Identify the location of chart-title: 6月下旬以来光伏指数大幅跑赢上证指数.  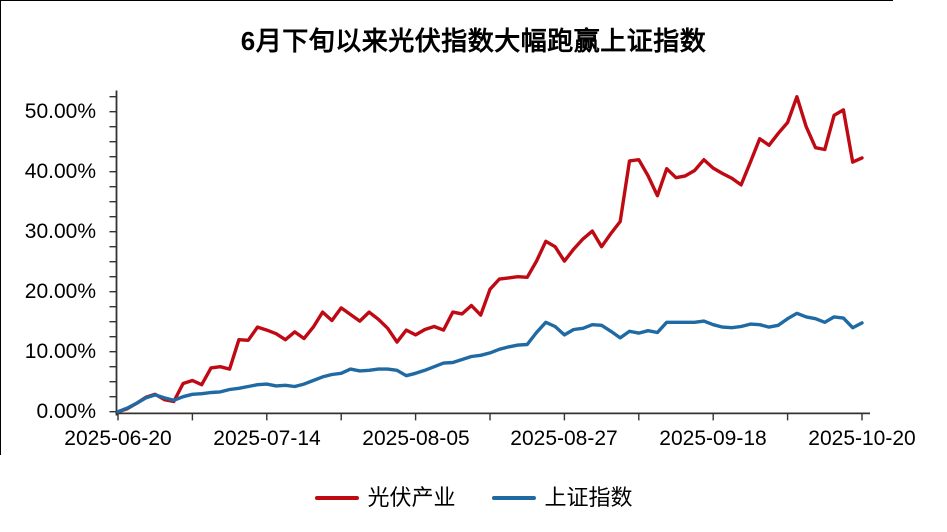
(473, 41).